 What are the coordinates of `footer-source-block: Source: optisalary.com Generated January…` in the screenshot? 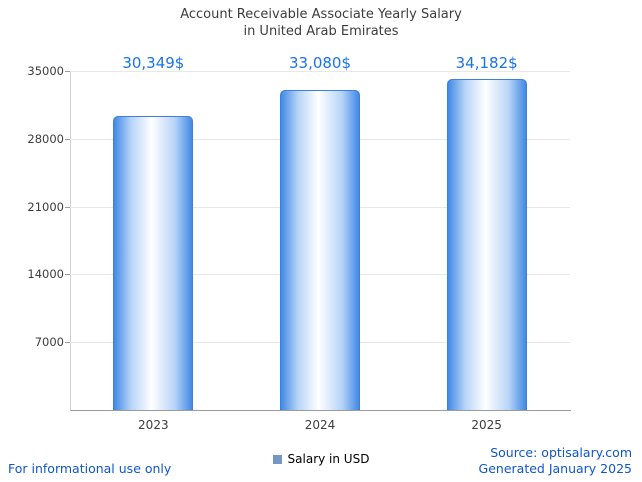 It's located at (555, 461).